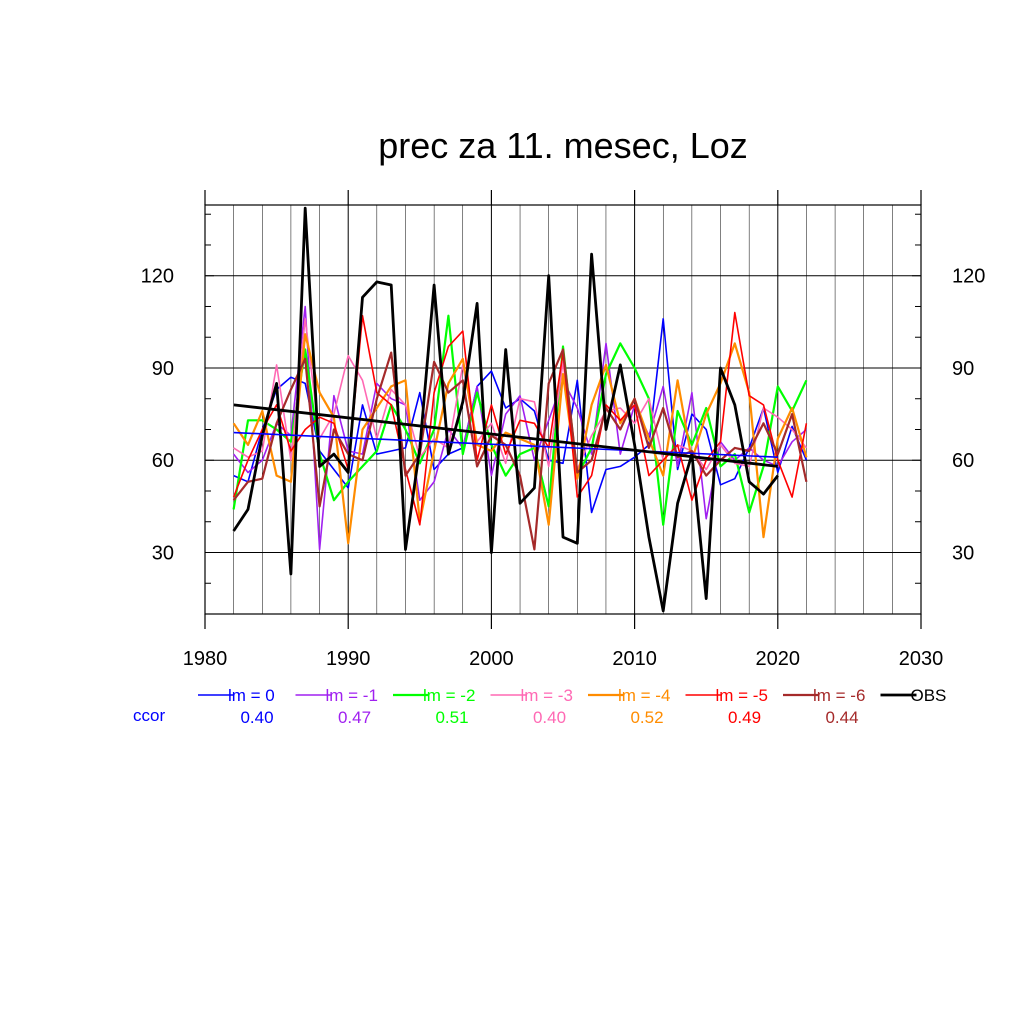 The width and height of the screenshot is (1024, 1024). Describe the element at coordinates (742, 695) in the screenshot. I see `legend-label-5: lm = -5` at that location.